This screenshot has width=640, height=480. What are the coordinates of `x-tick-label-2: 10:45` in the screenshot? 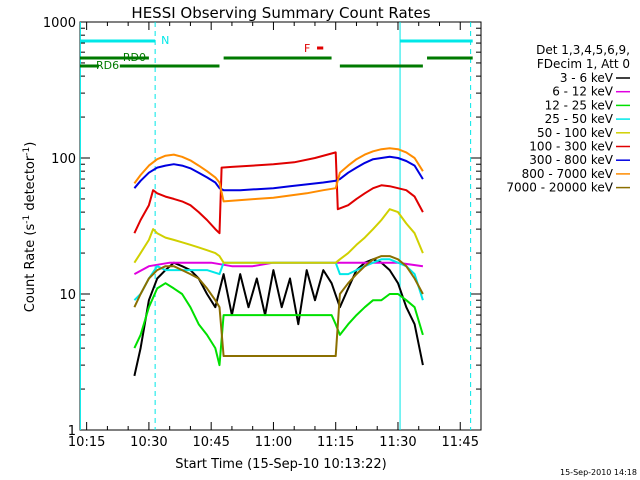 It's located at (210, 442).